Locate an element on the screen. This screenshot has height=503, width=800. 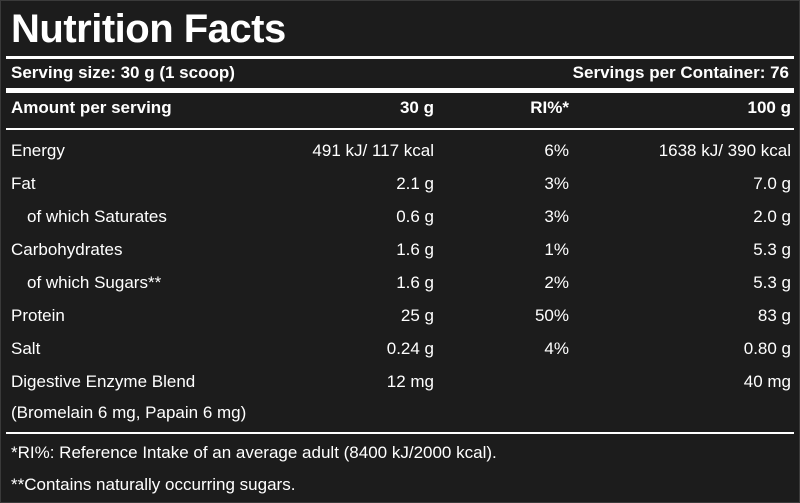
row-per-100: 7.0 g is located at coordinates (772, 183).